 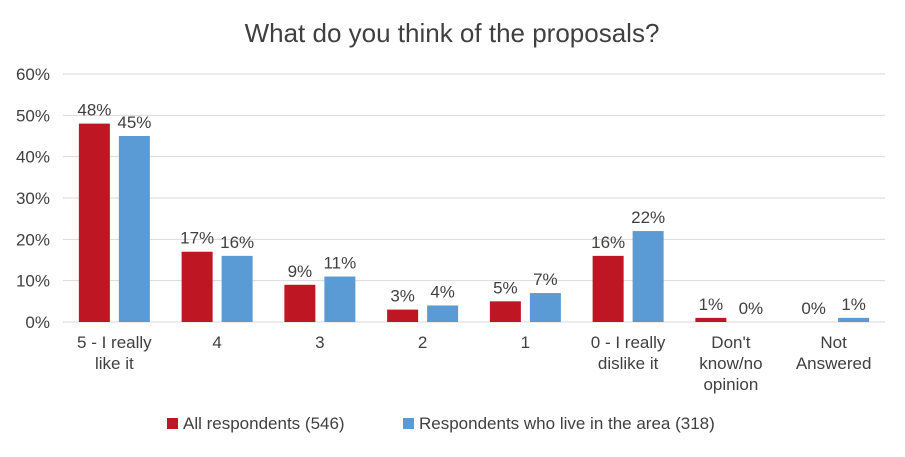 What do you see at coordinates (37, 322) in the screenshot?
I see `y-tick-label: 0%` at bounding box center [37, 322].